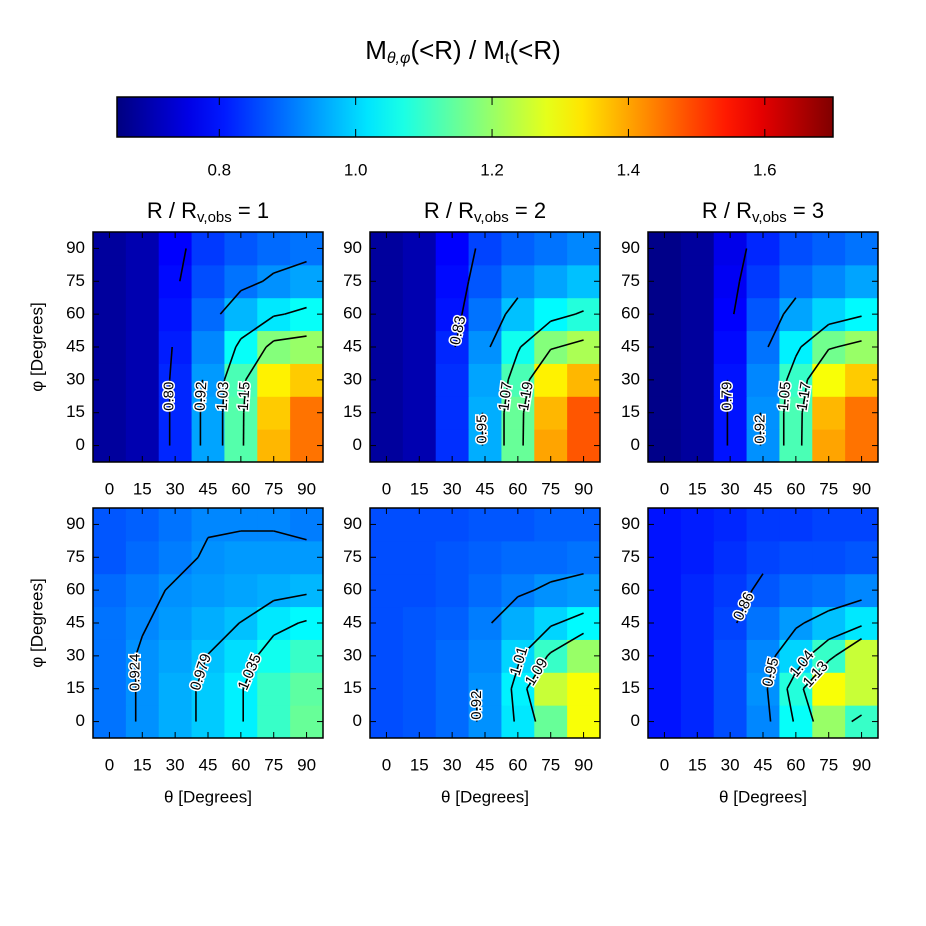 This screenshot has height=926, width=926. Describe the element at coordinates (727, 210) in the screenshot. I see `panel-title-part: R / R` at that location.